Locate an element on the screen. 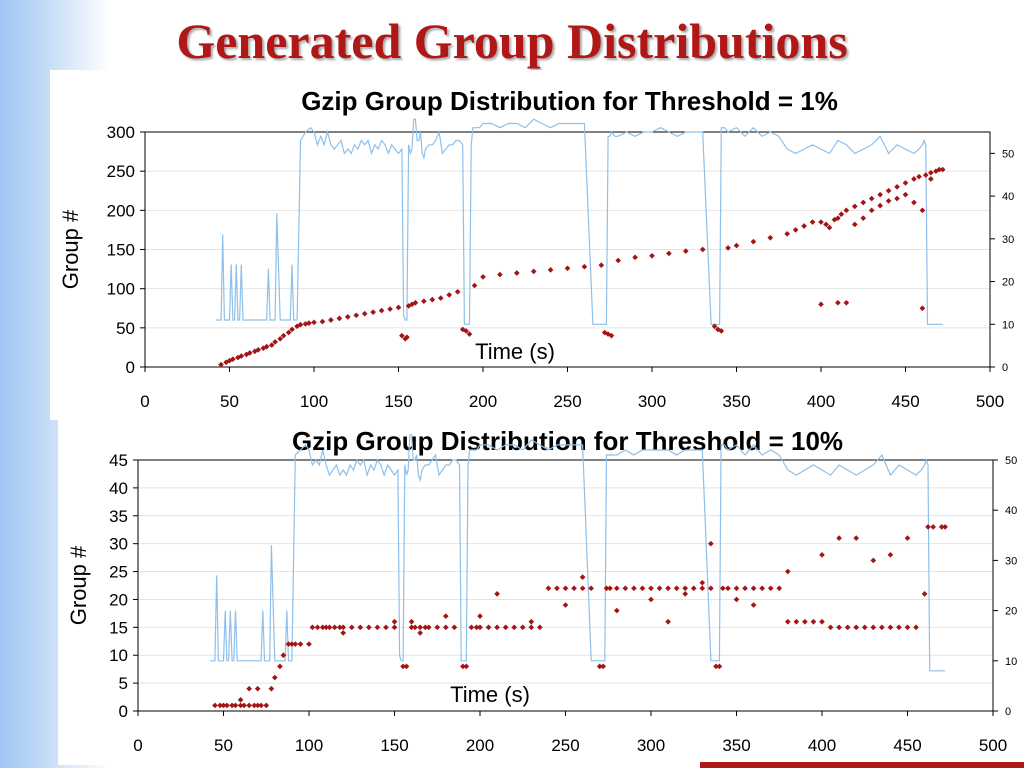 The image size is (1024, 768). x-tick-label: 250 is located at coordinates (565, 745).